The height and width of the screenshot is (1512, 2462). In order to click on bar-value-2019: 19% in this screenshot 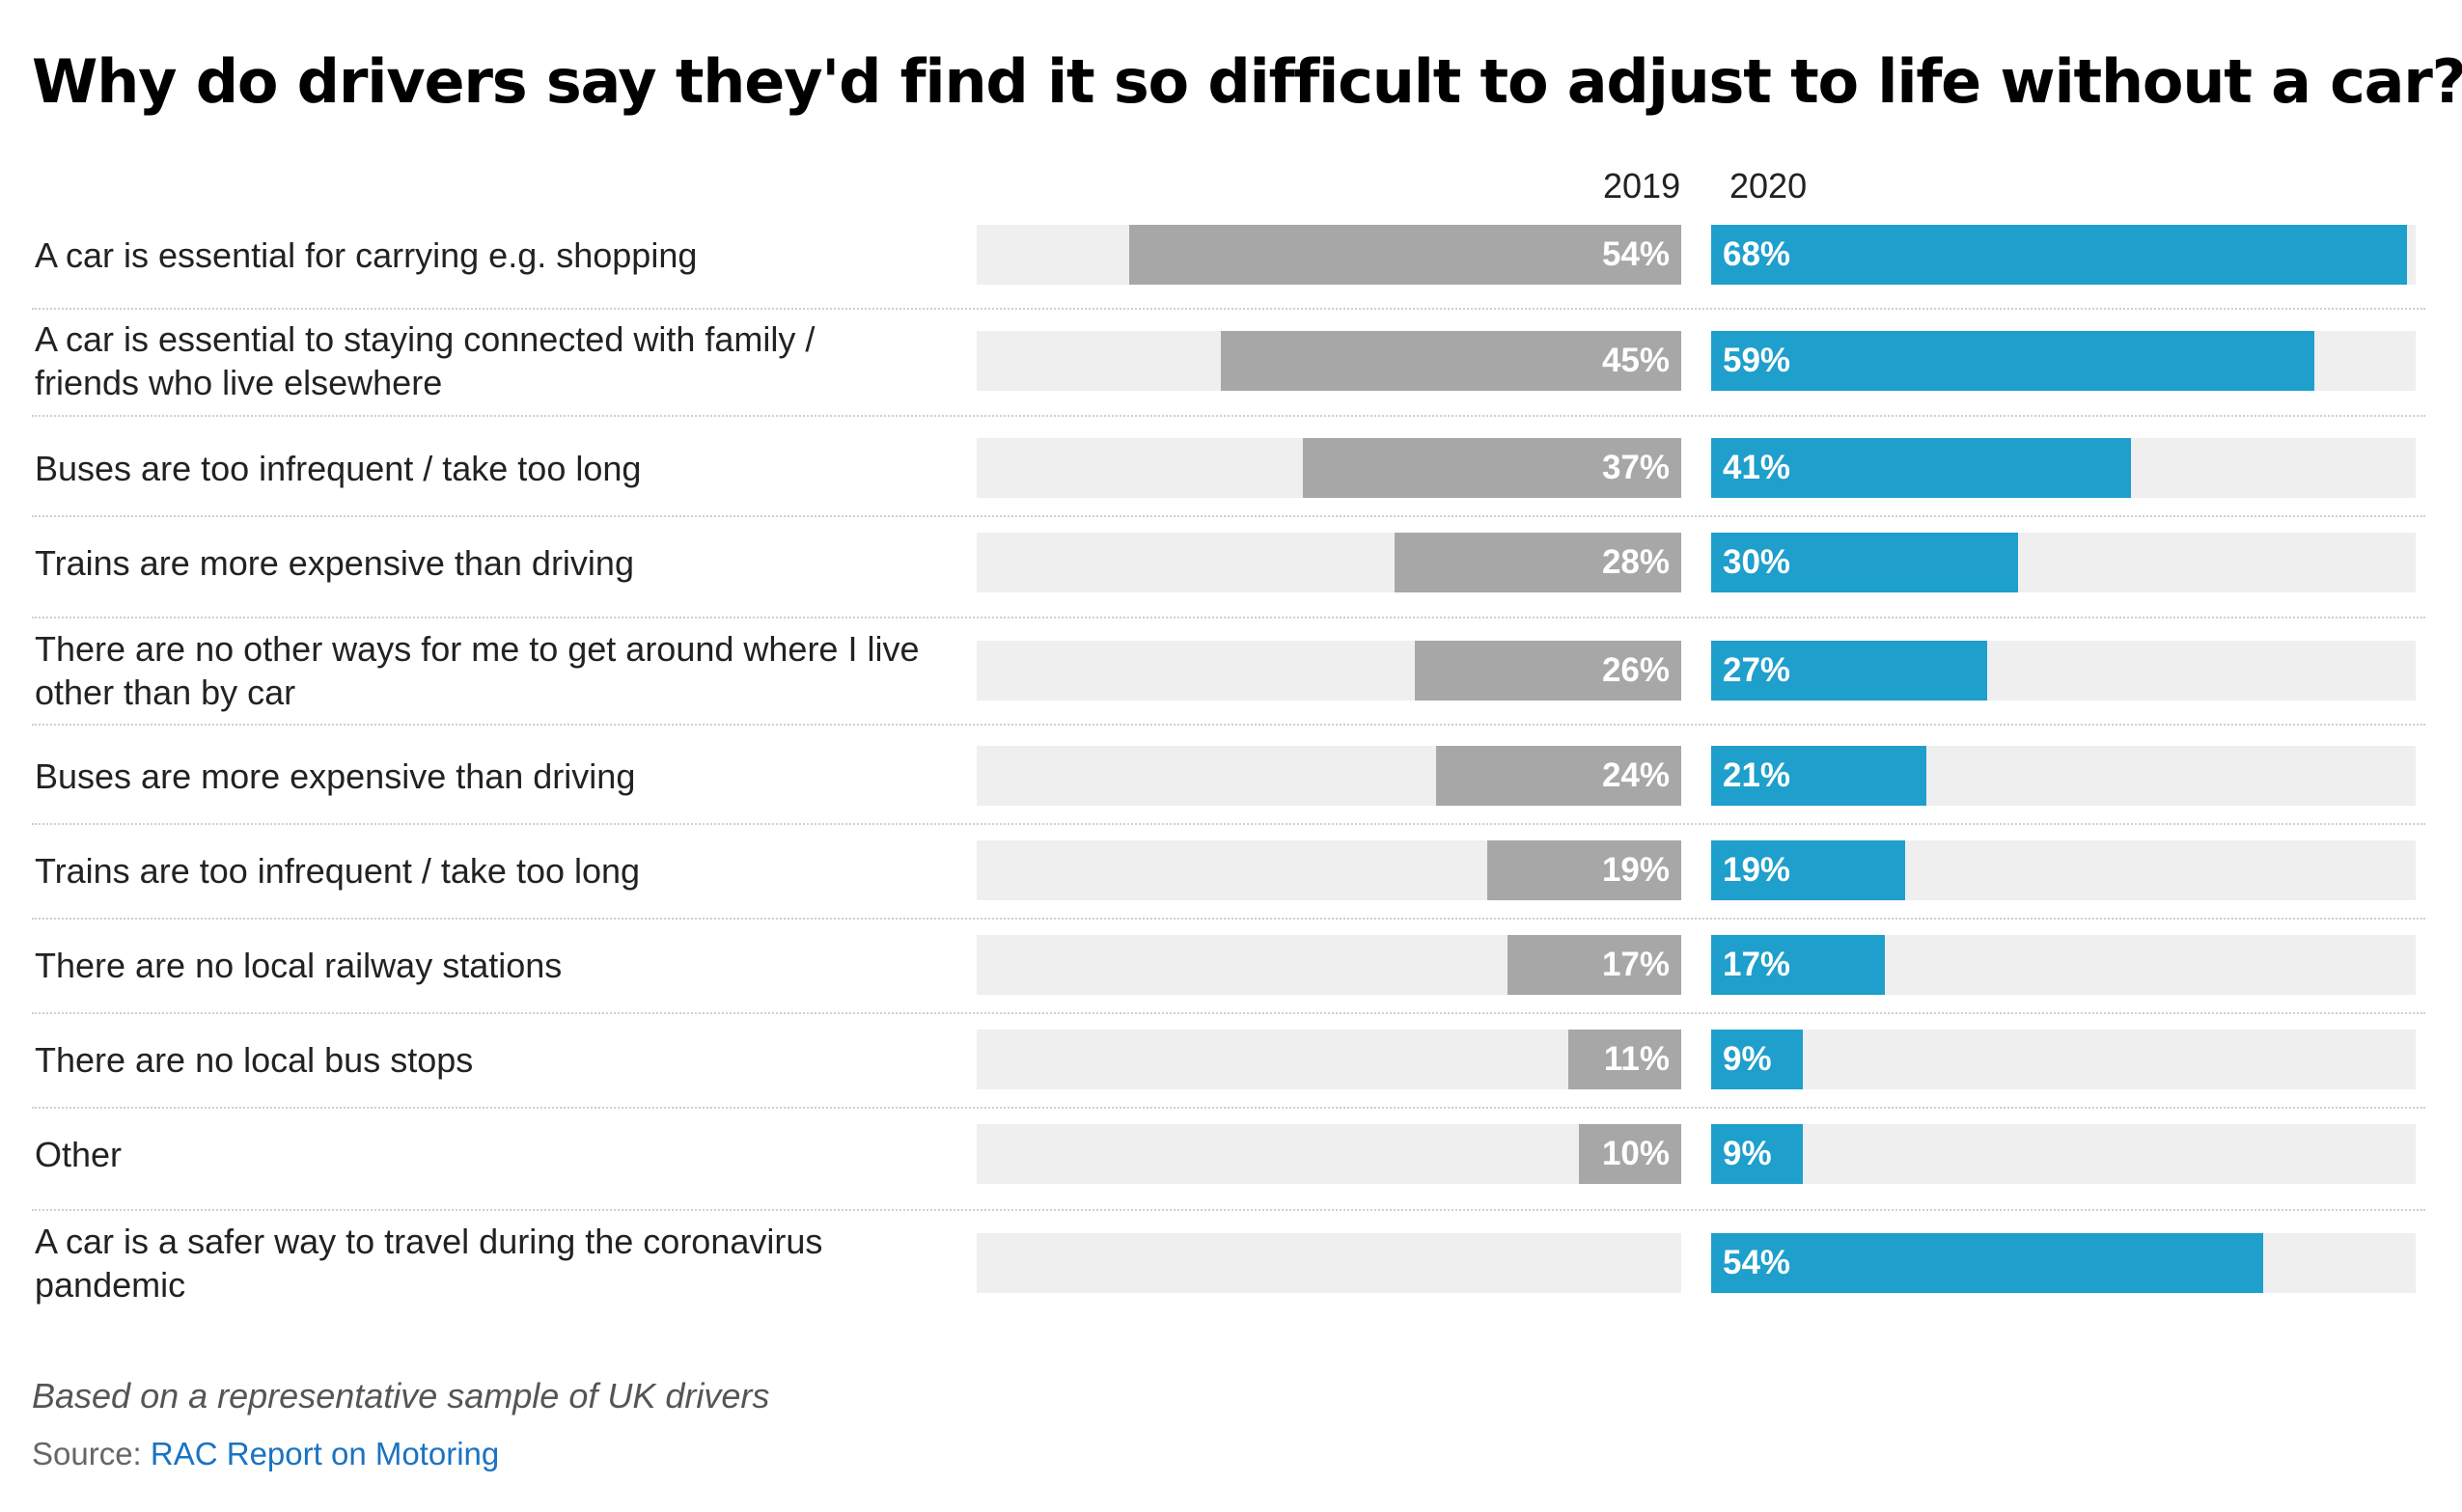, I will do `click(1636, 870)`.